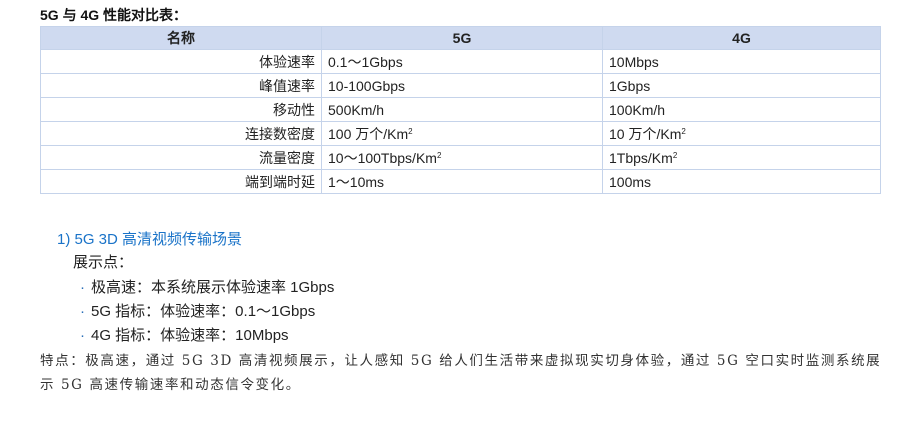  I want to click on cell-5g: 100 万个/Km2, so click(462, 133).